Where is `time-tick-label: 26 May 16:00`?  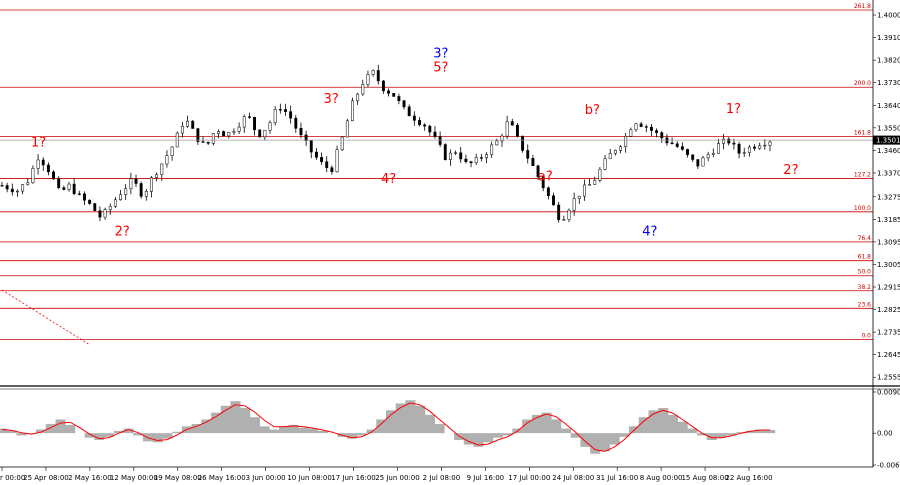 time-tick-label: 26 May 16:00 is located at coordinates (222, 478).